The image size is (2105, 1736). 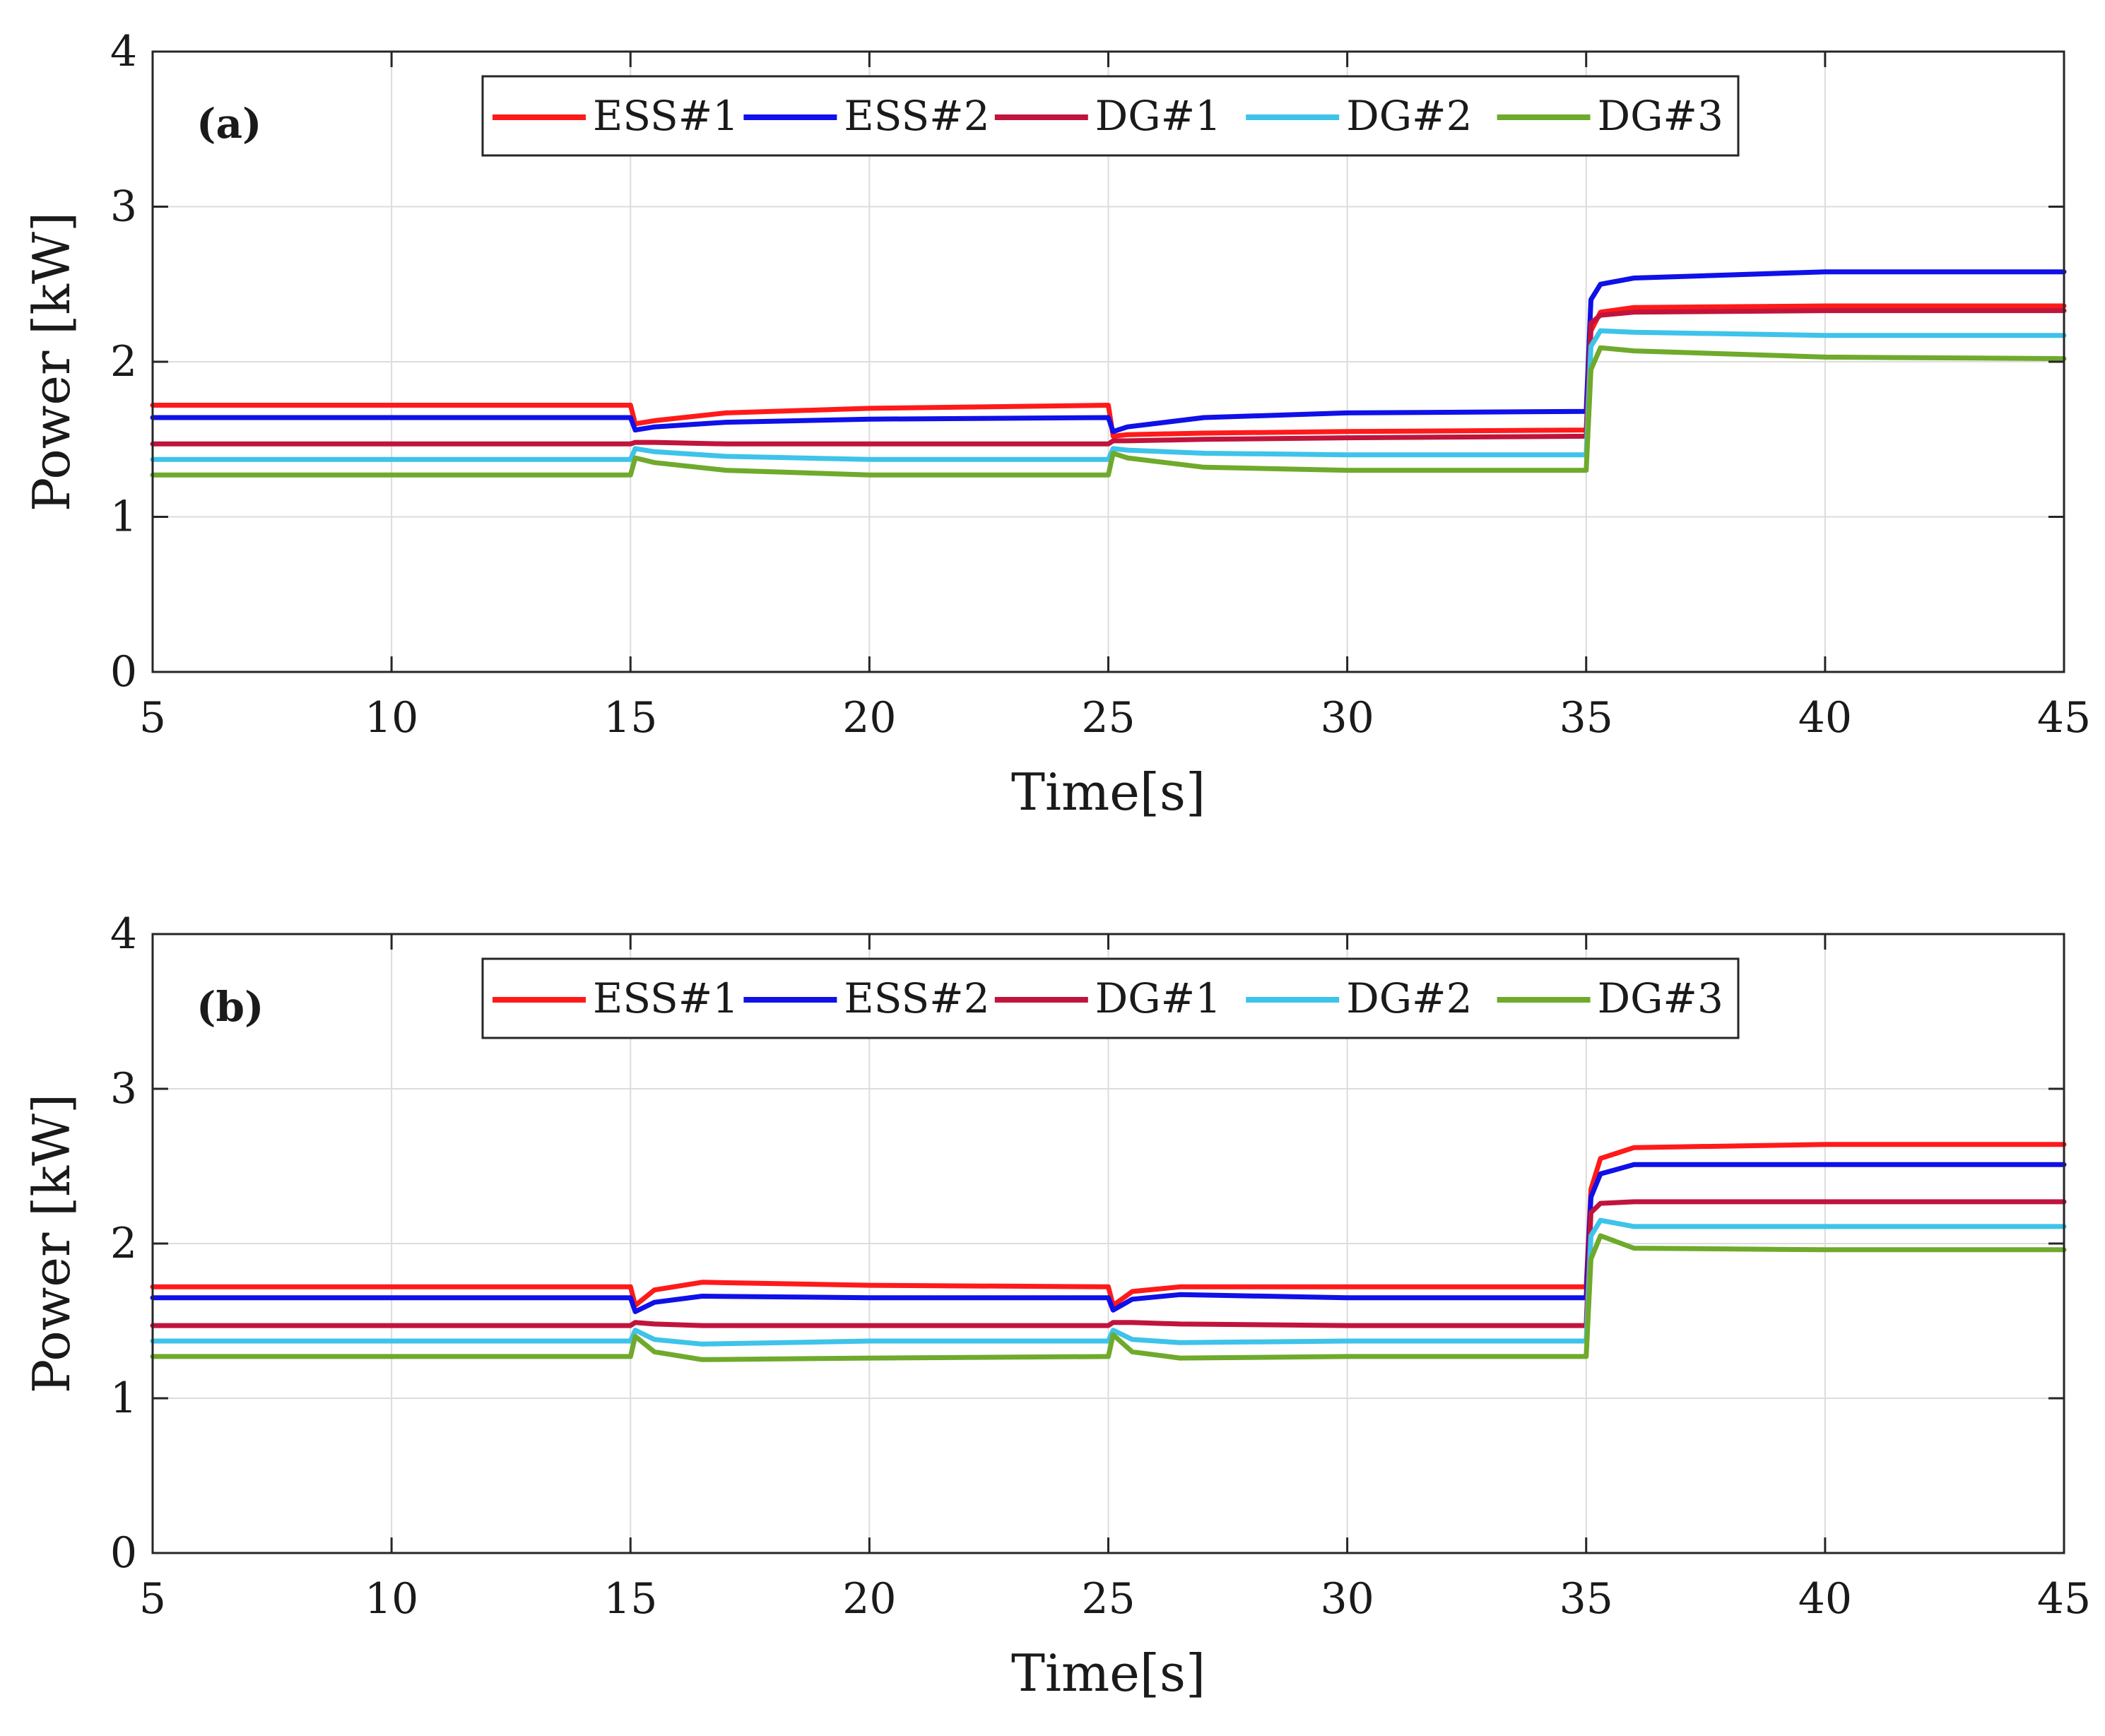 I want to click on panel-label: (a), so click(x=229, y=124).